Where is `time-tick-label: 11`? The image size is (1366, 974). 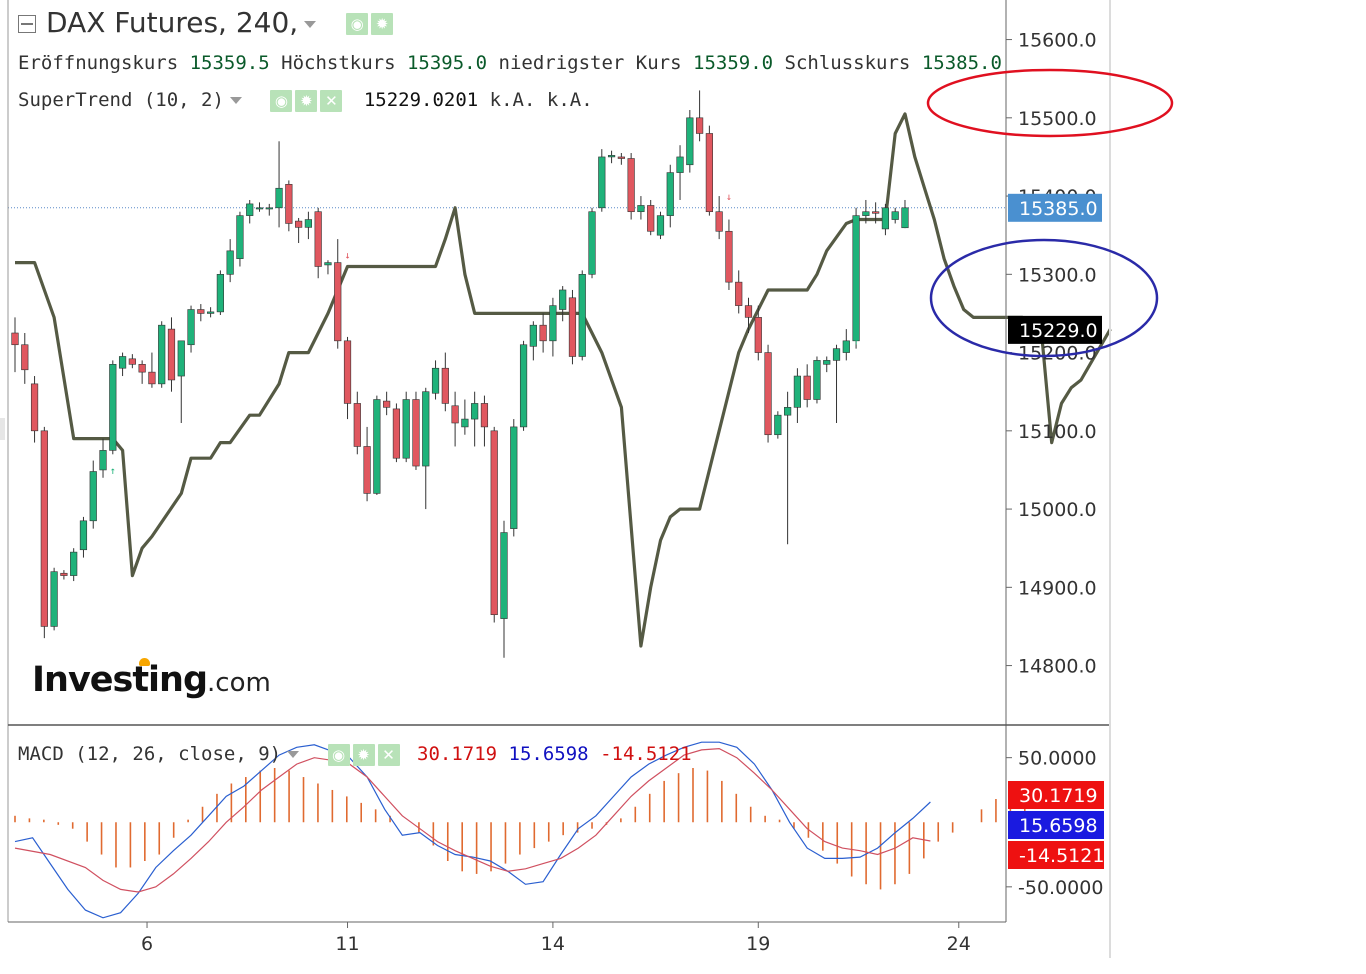
time-tick-label: 11 is located at coordinates (347, 944).